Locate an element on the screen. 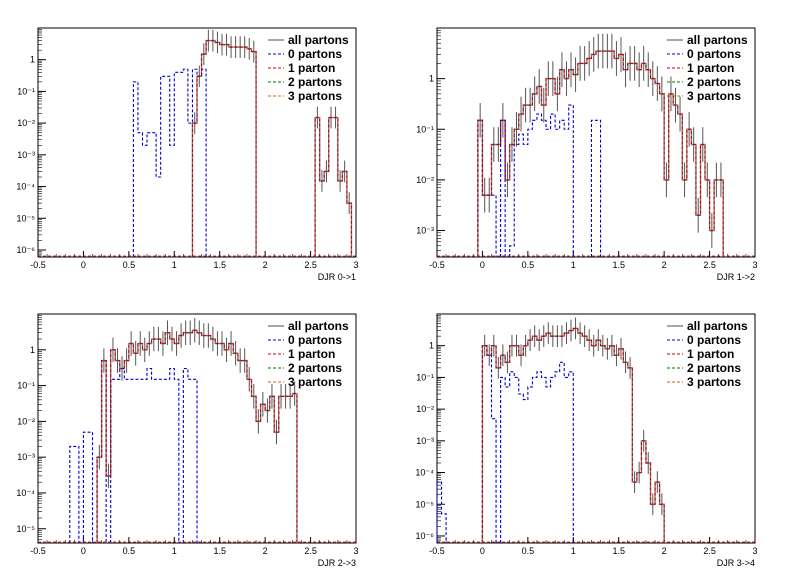  x-axis-label: DJR 3->4 is located at coordinates (736, 563).